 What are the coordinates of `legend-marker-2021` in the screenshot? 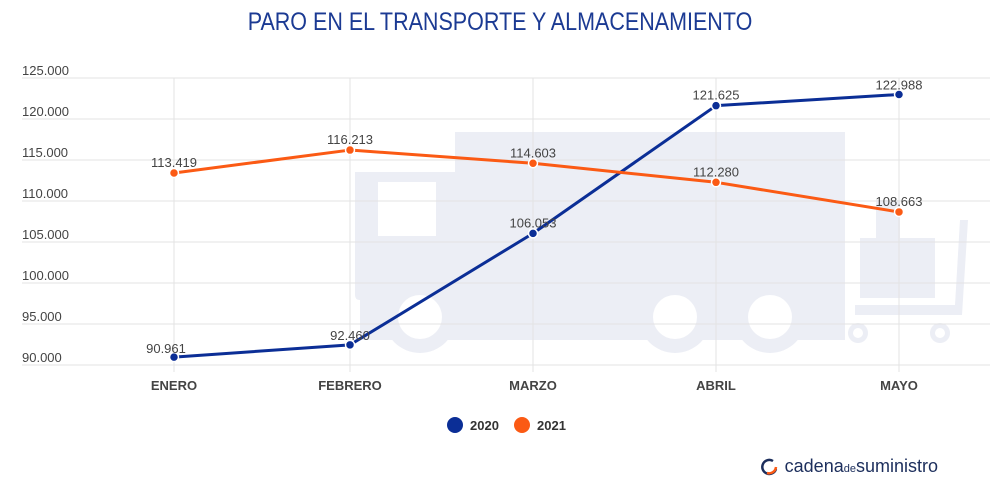 It's located at (522, 425).